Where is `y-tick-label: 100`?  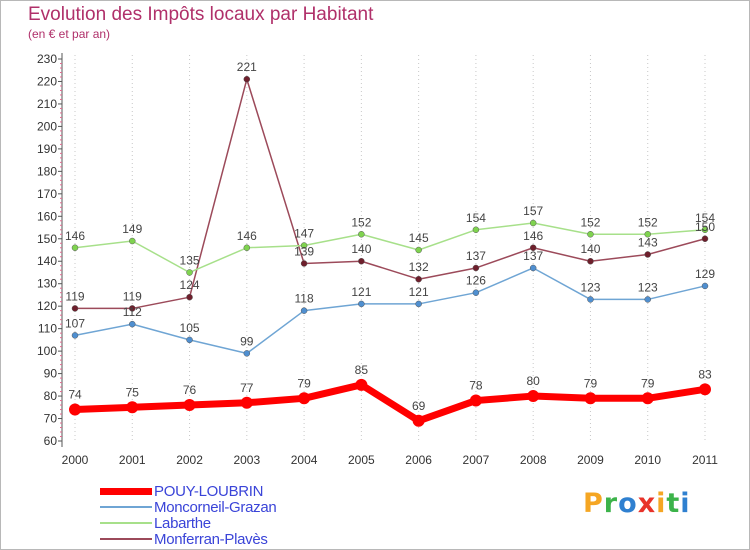
y-tick-label: 100 is located at coordinates (47, 351).